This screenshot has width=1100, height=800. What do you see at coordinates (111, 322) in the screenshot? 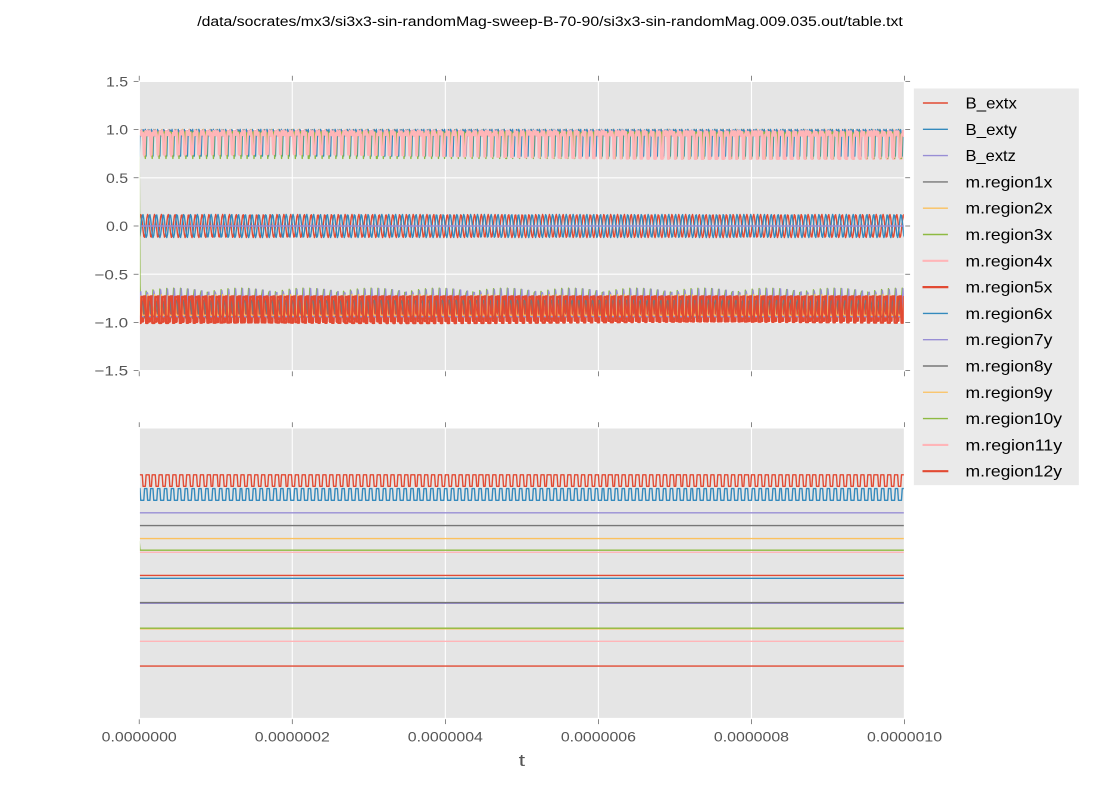
I see `svg-text: −1.0` at bounding box center [111, 322].